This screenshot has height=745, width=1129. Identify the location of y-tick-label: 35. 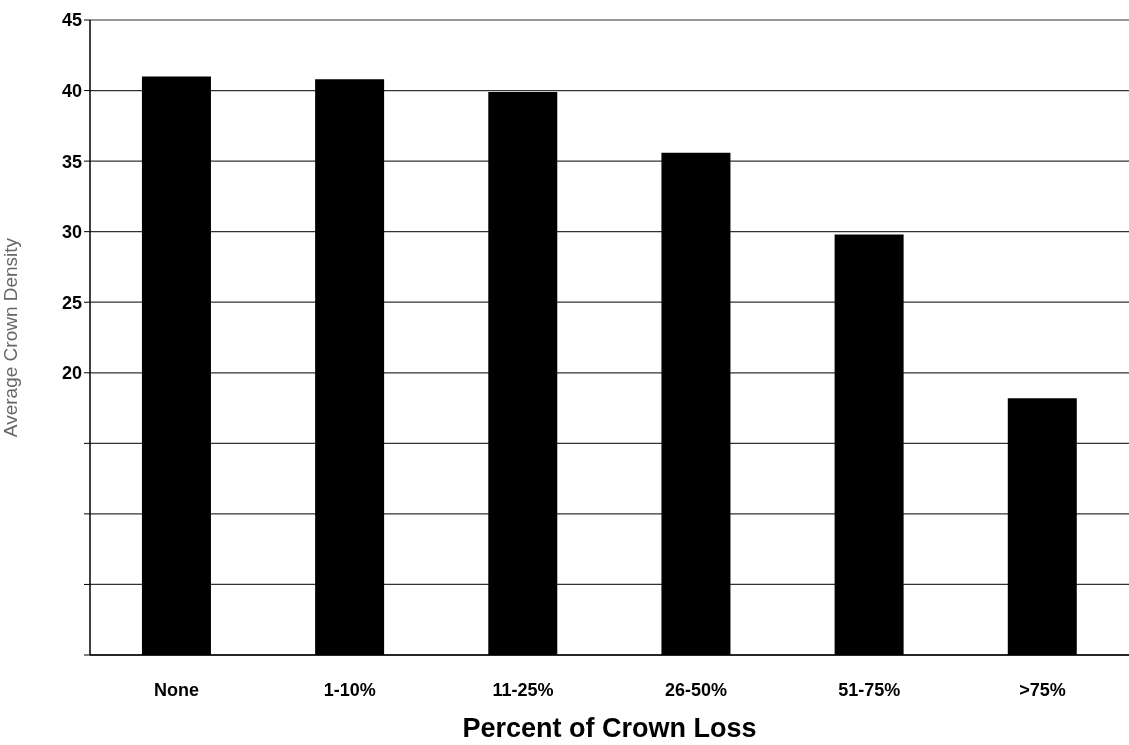
(71, 161).